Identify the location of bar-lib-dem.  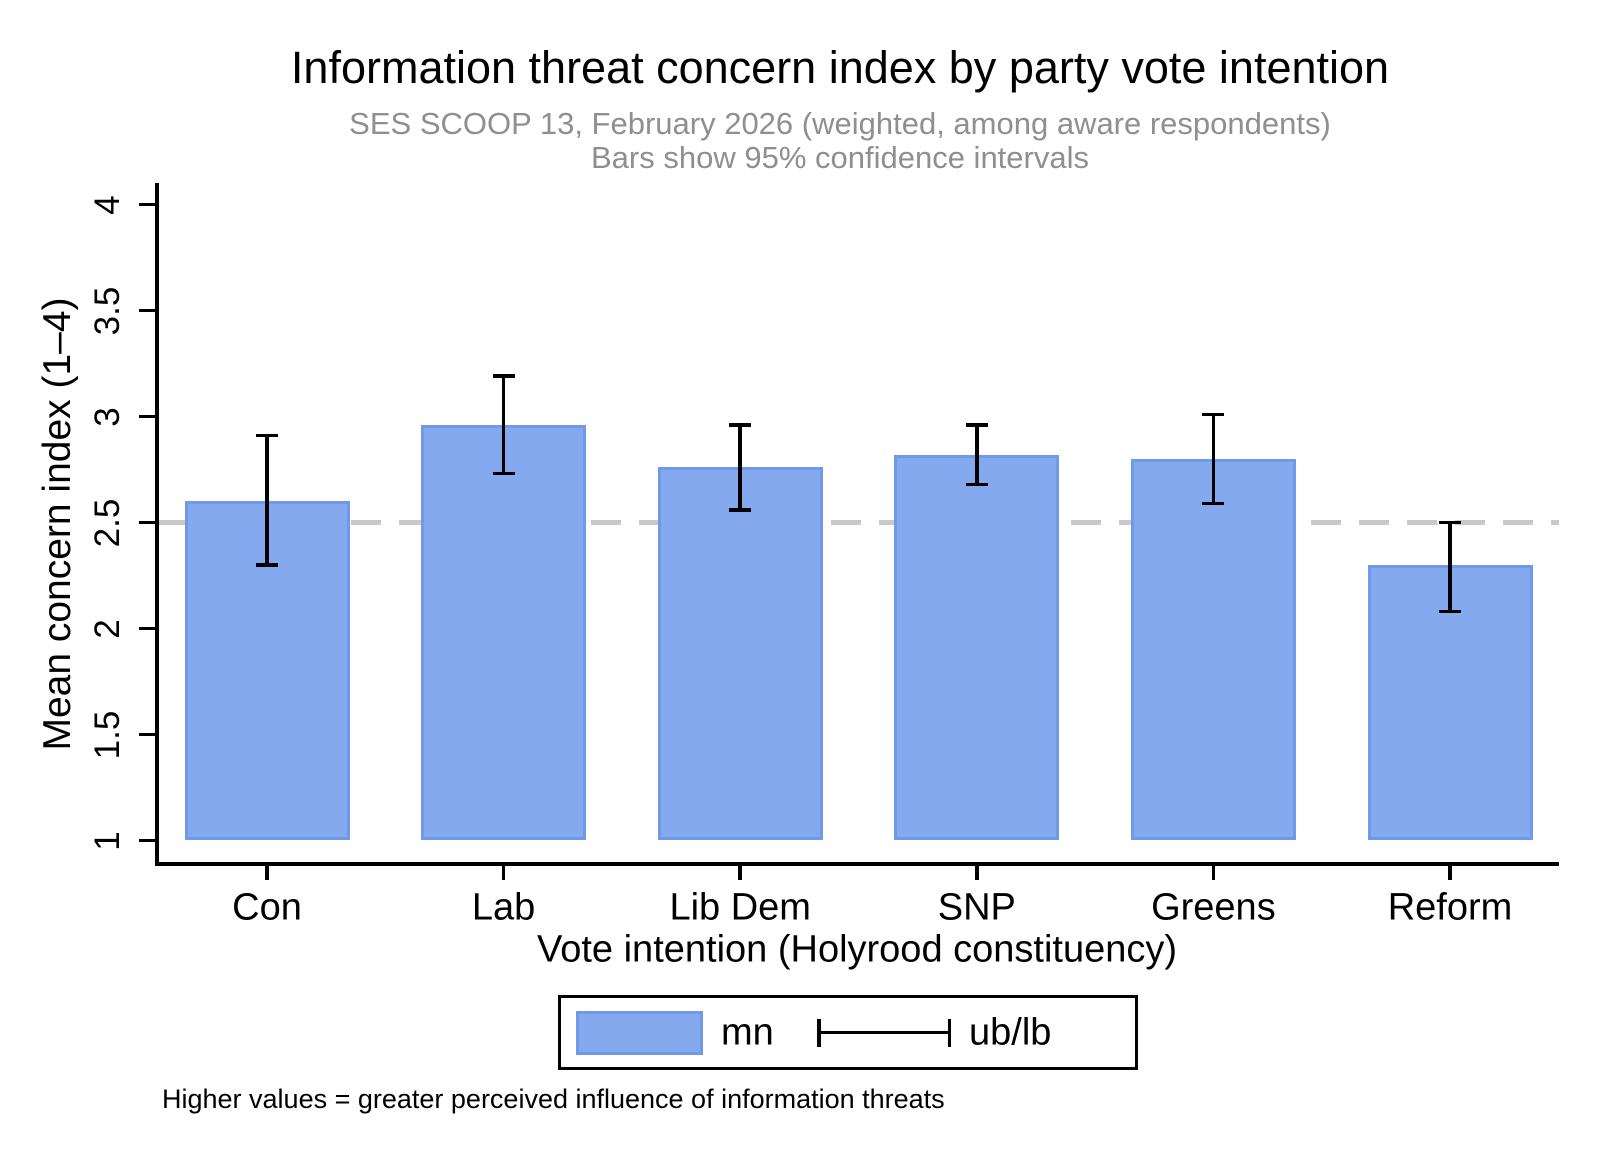
(740, 654).